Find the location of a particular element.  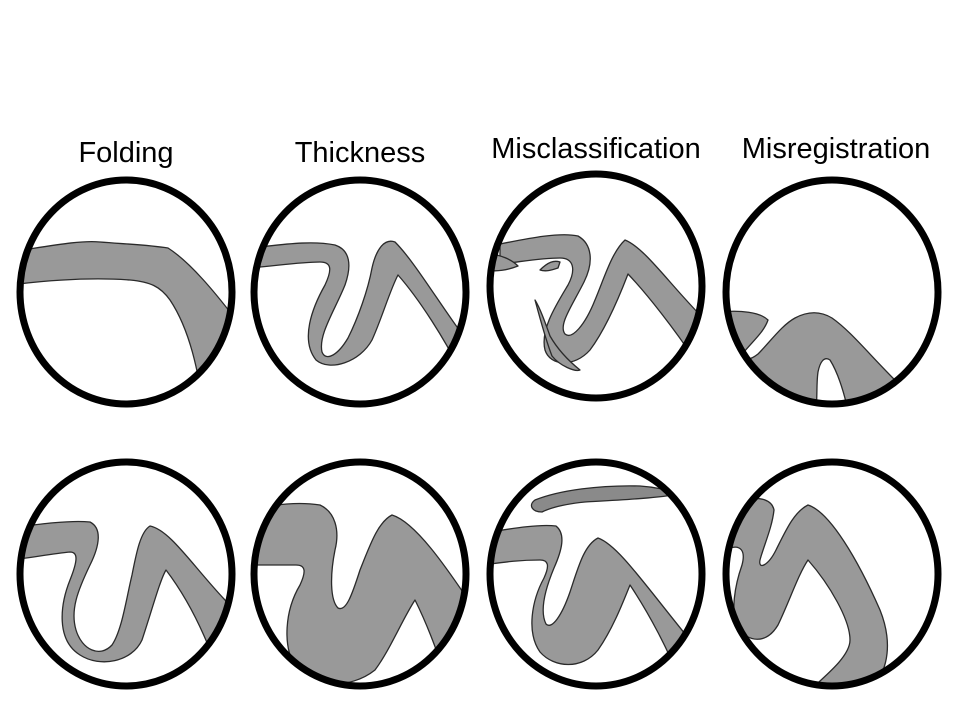

panel-folding-top is located at coordinates (126, 292).